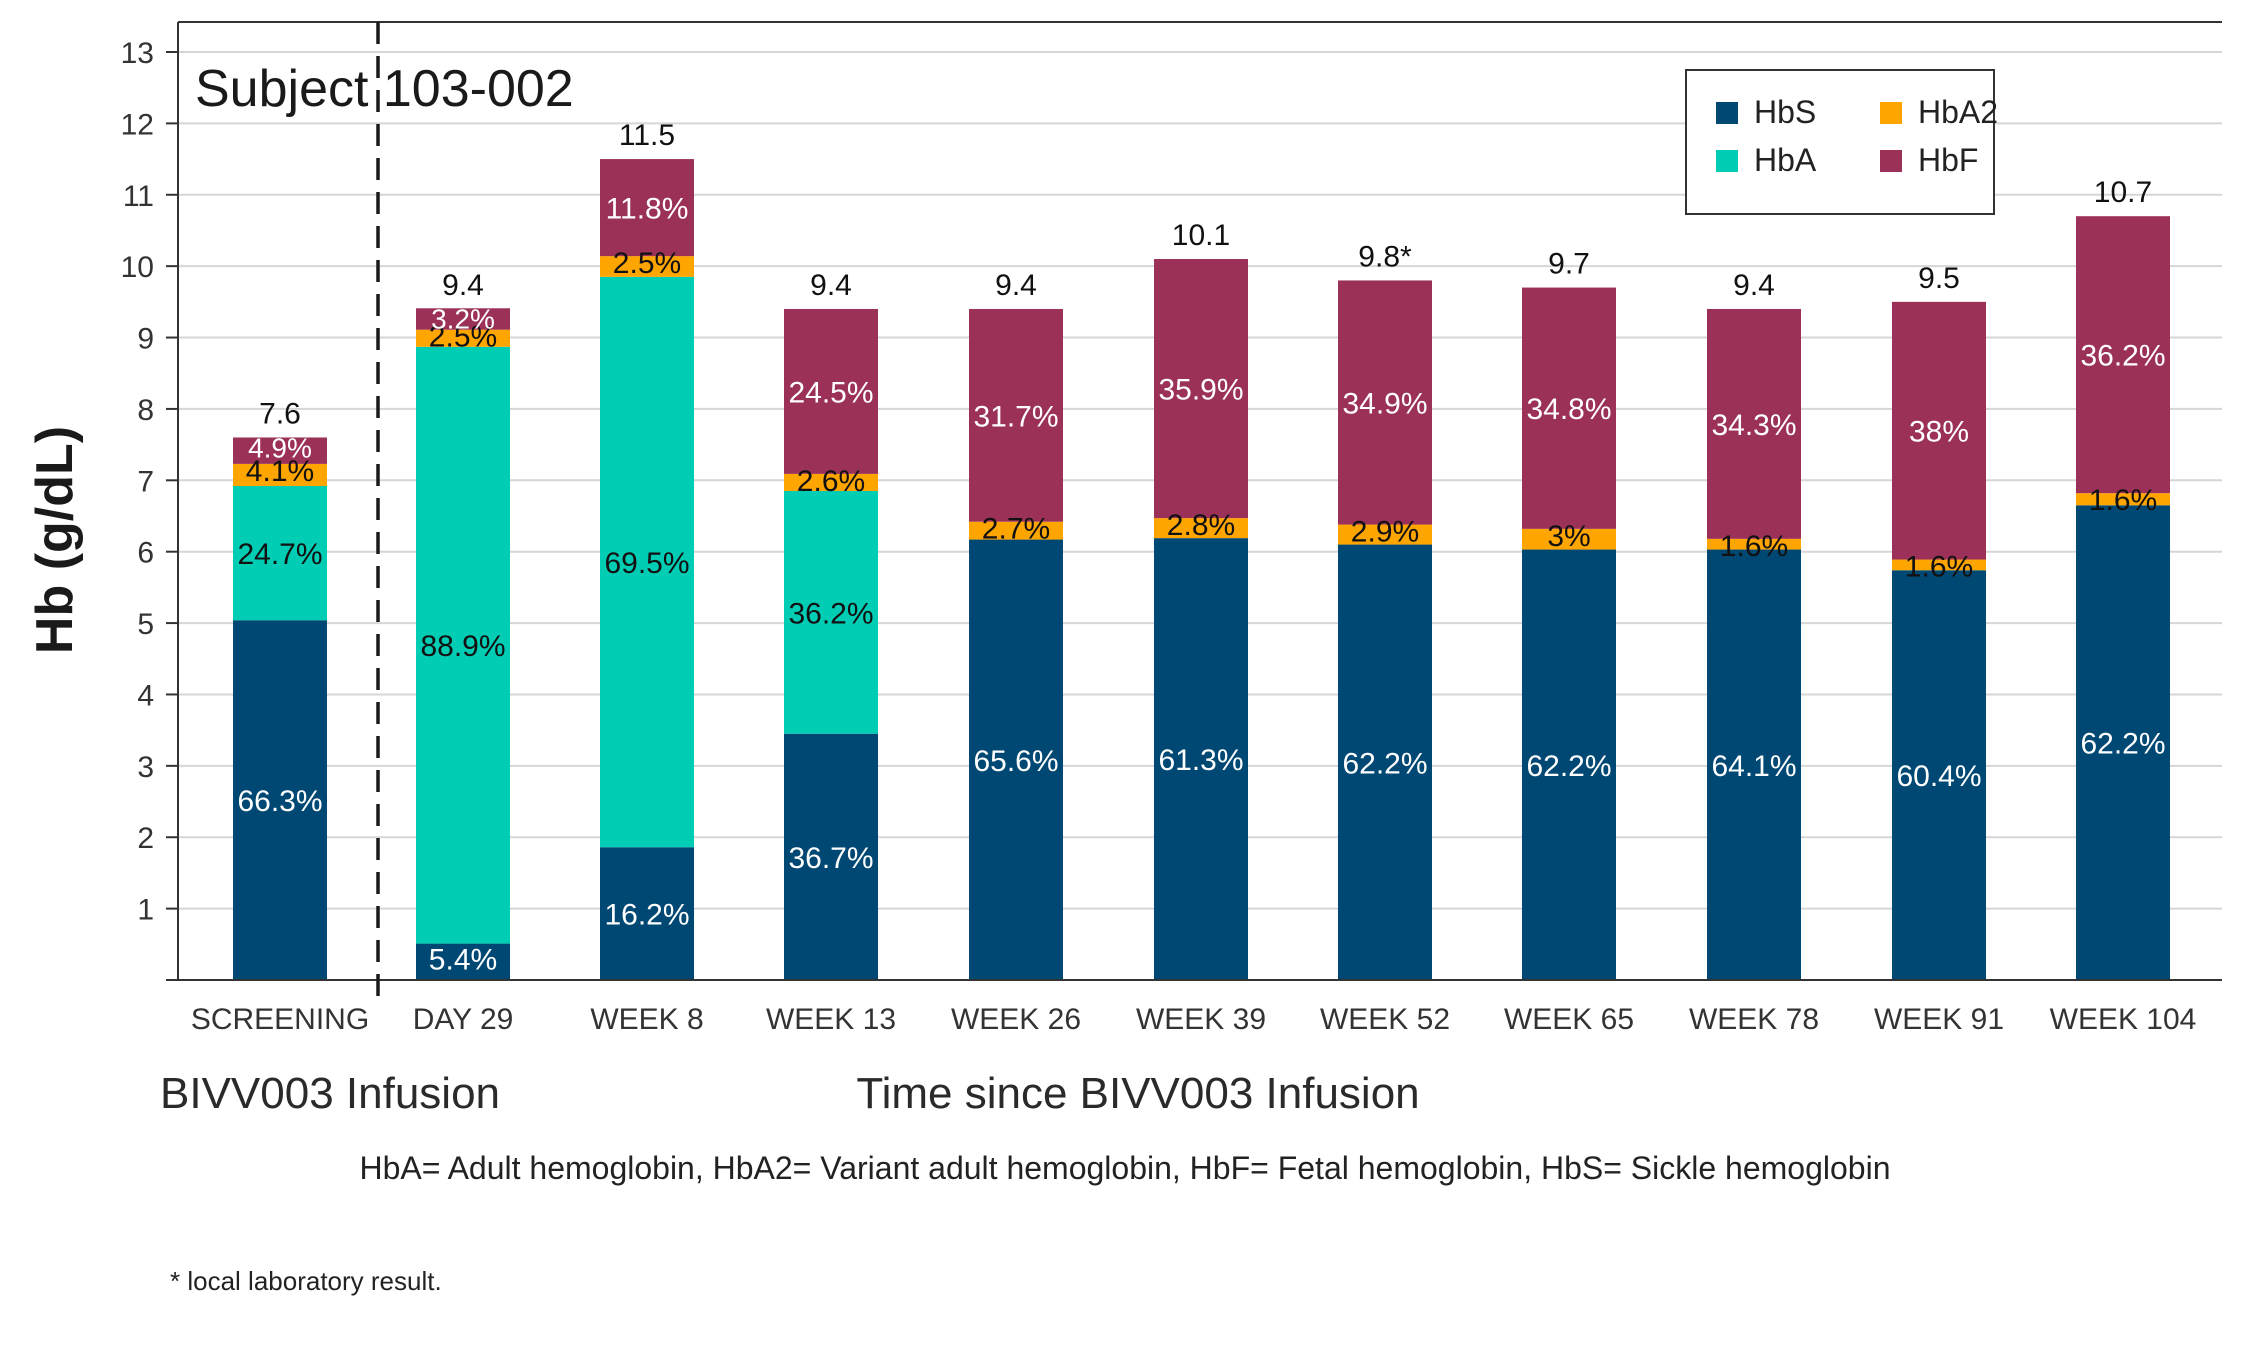 The width and height of the screenshot is (2250, 1350). What do you see at coordinates (1385, 1019) in the screenshot?
I see `x-tick-label: WEEK 52` at bounding box center [1385, 1019].